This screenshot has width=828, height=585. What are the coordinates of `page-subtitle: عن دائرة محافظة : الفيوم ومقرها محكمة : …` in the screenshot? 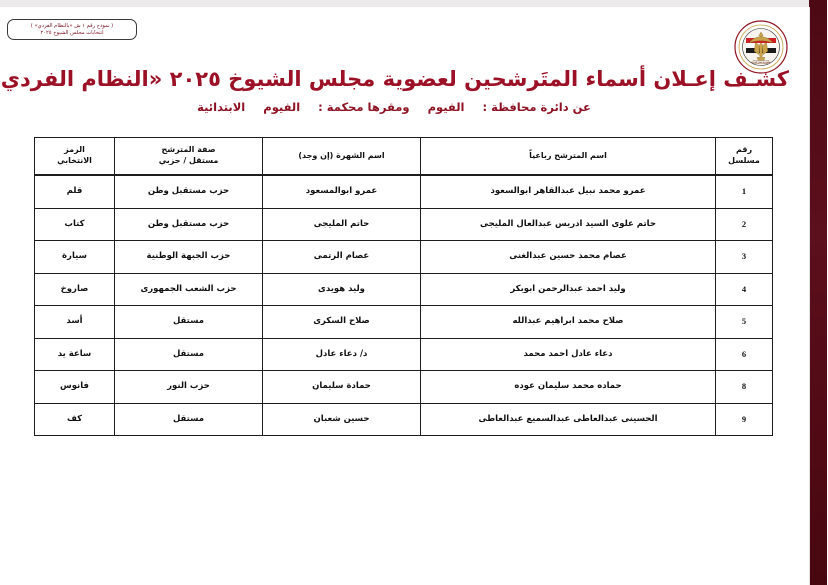 It's located at (395, 107).